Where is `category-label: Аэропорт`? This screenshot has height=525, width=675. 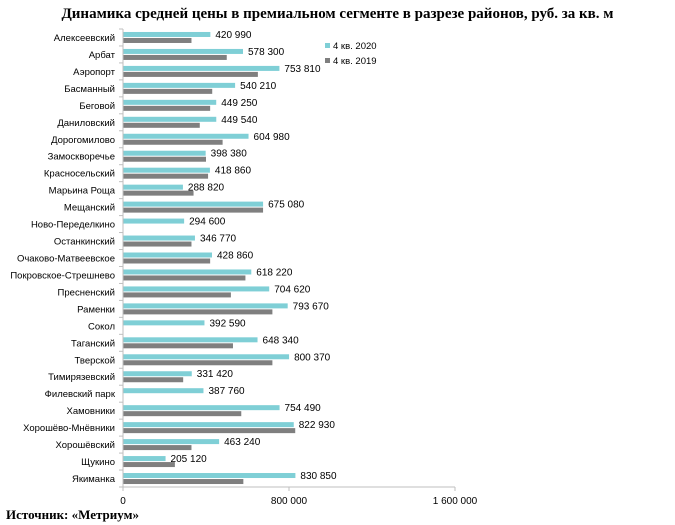
category-label: Аэропорт is located at coordinates (94, 72).